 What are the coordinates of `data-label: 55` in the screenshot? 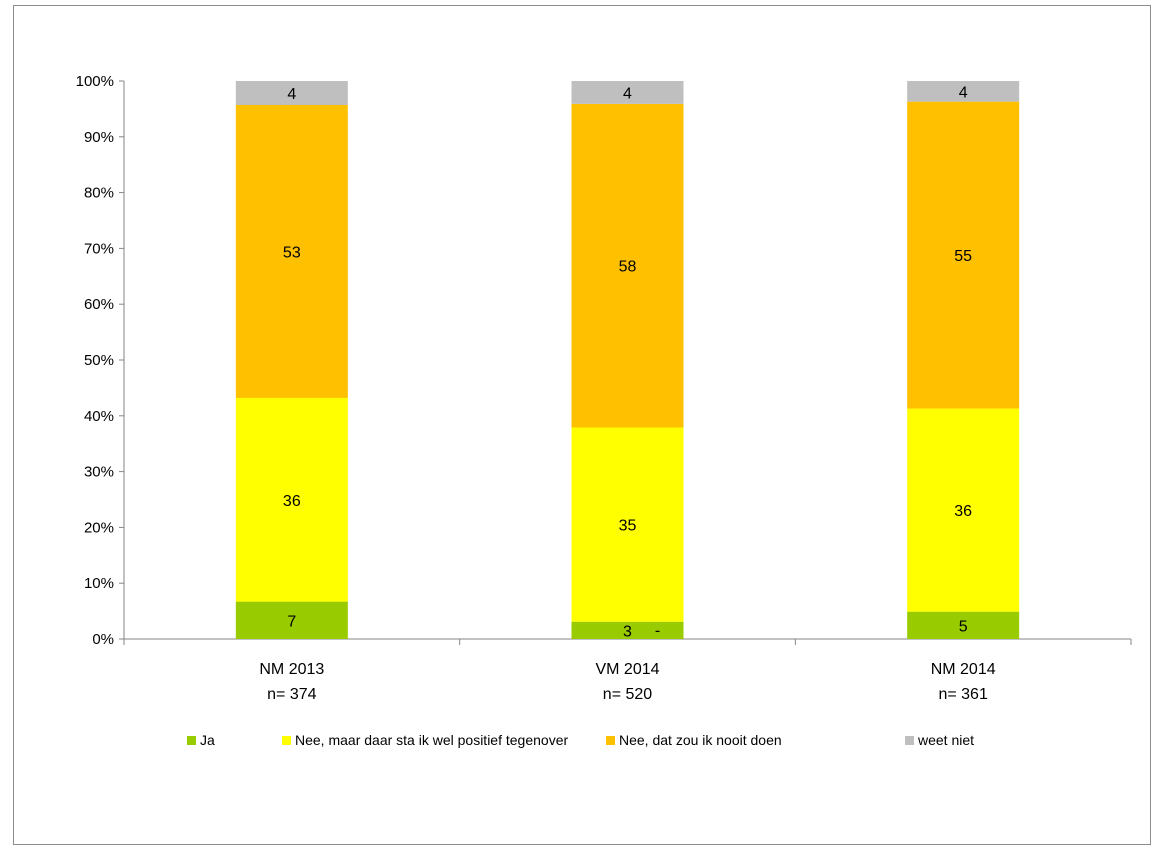 It's located at (963, 256).